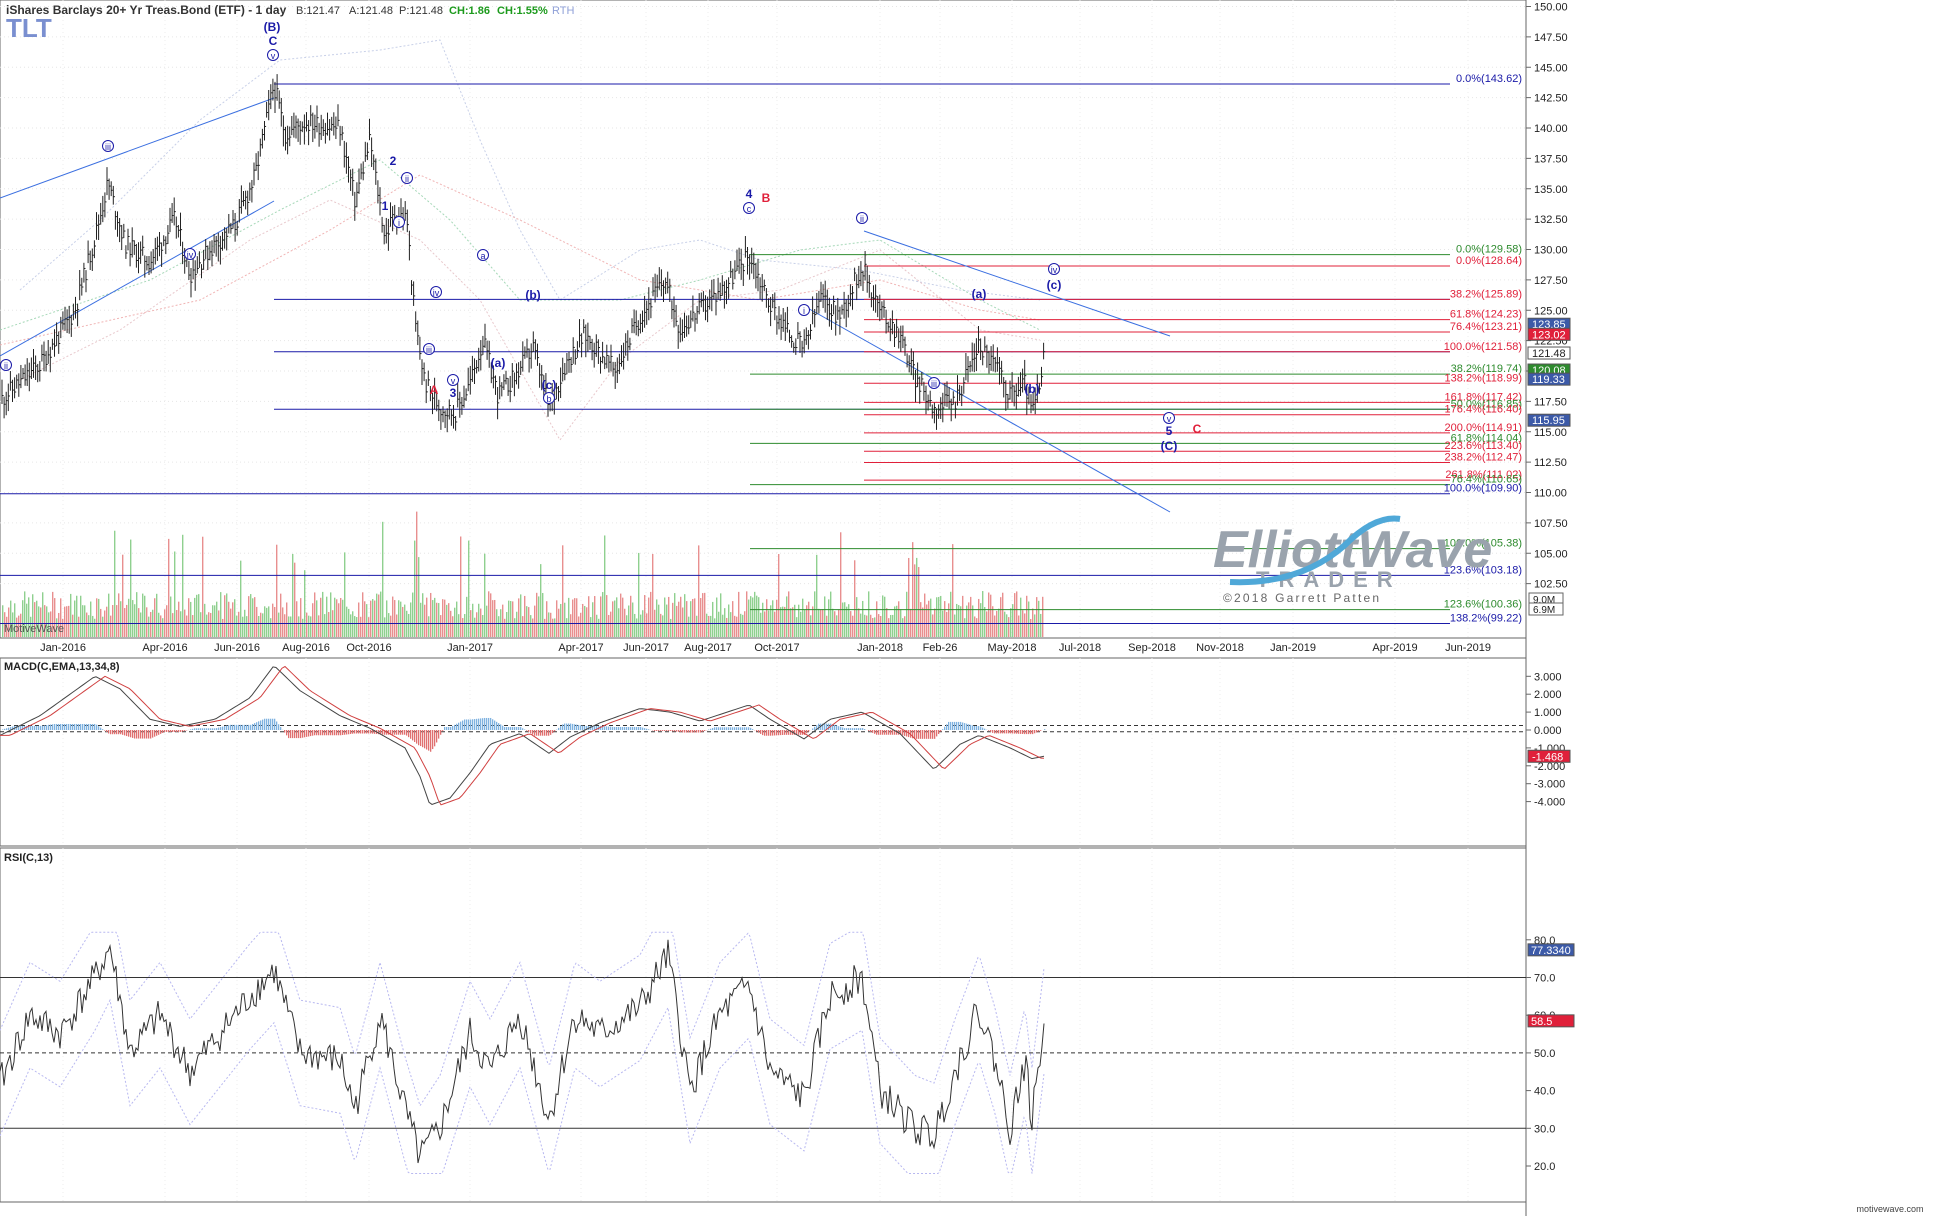  I want to click on macd-pane, so click(763, 752).